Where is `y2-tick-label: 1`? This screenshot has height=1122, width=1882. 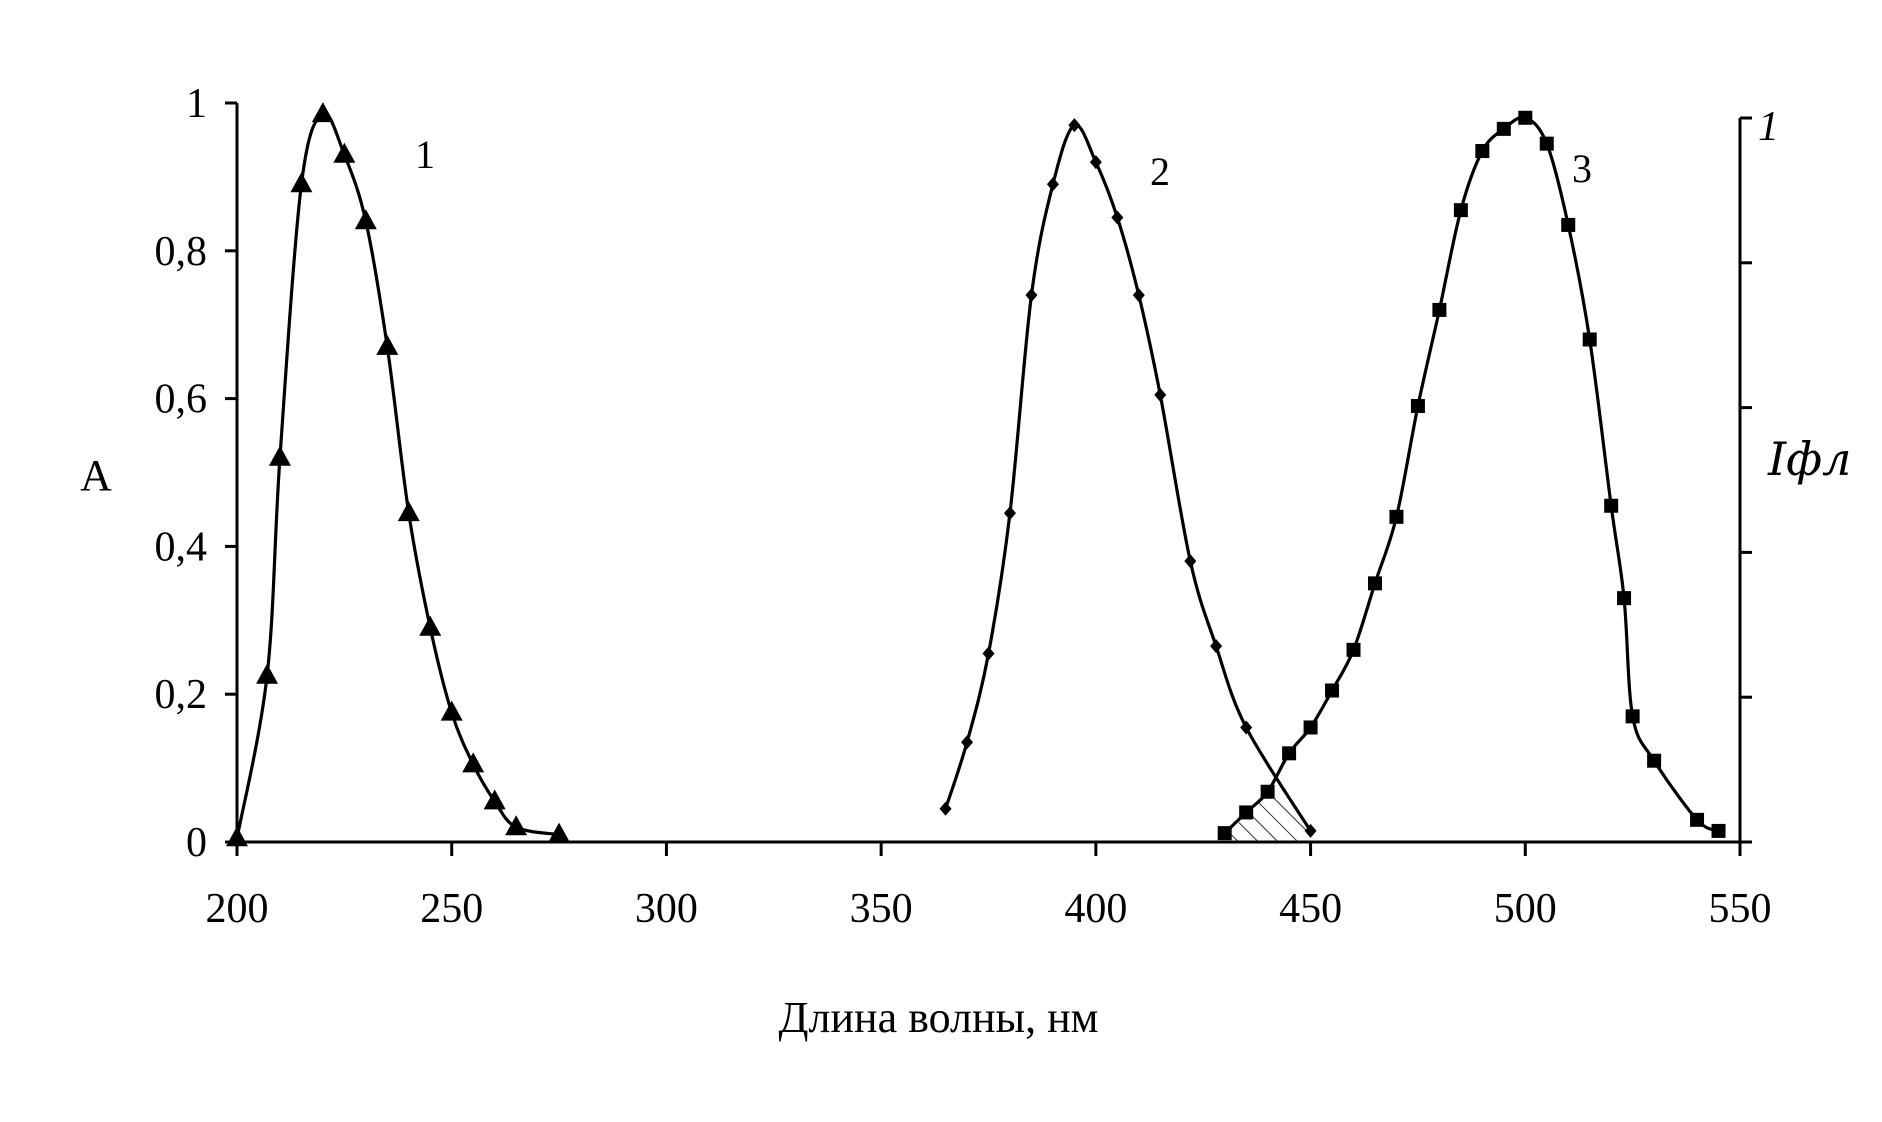
y2-tick-label: 1 is located at coordinates (1768, 127).